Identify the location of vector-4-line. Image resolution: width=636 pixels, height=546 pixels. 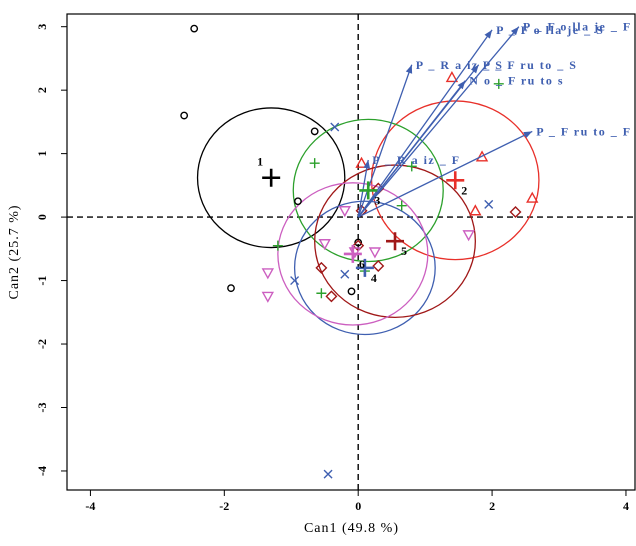
(411, 149).